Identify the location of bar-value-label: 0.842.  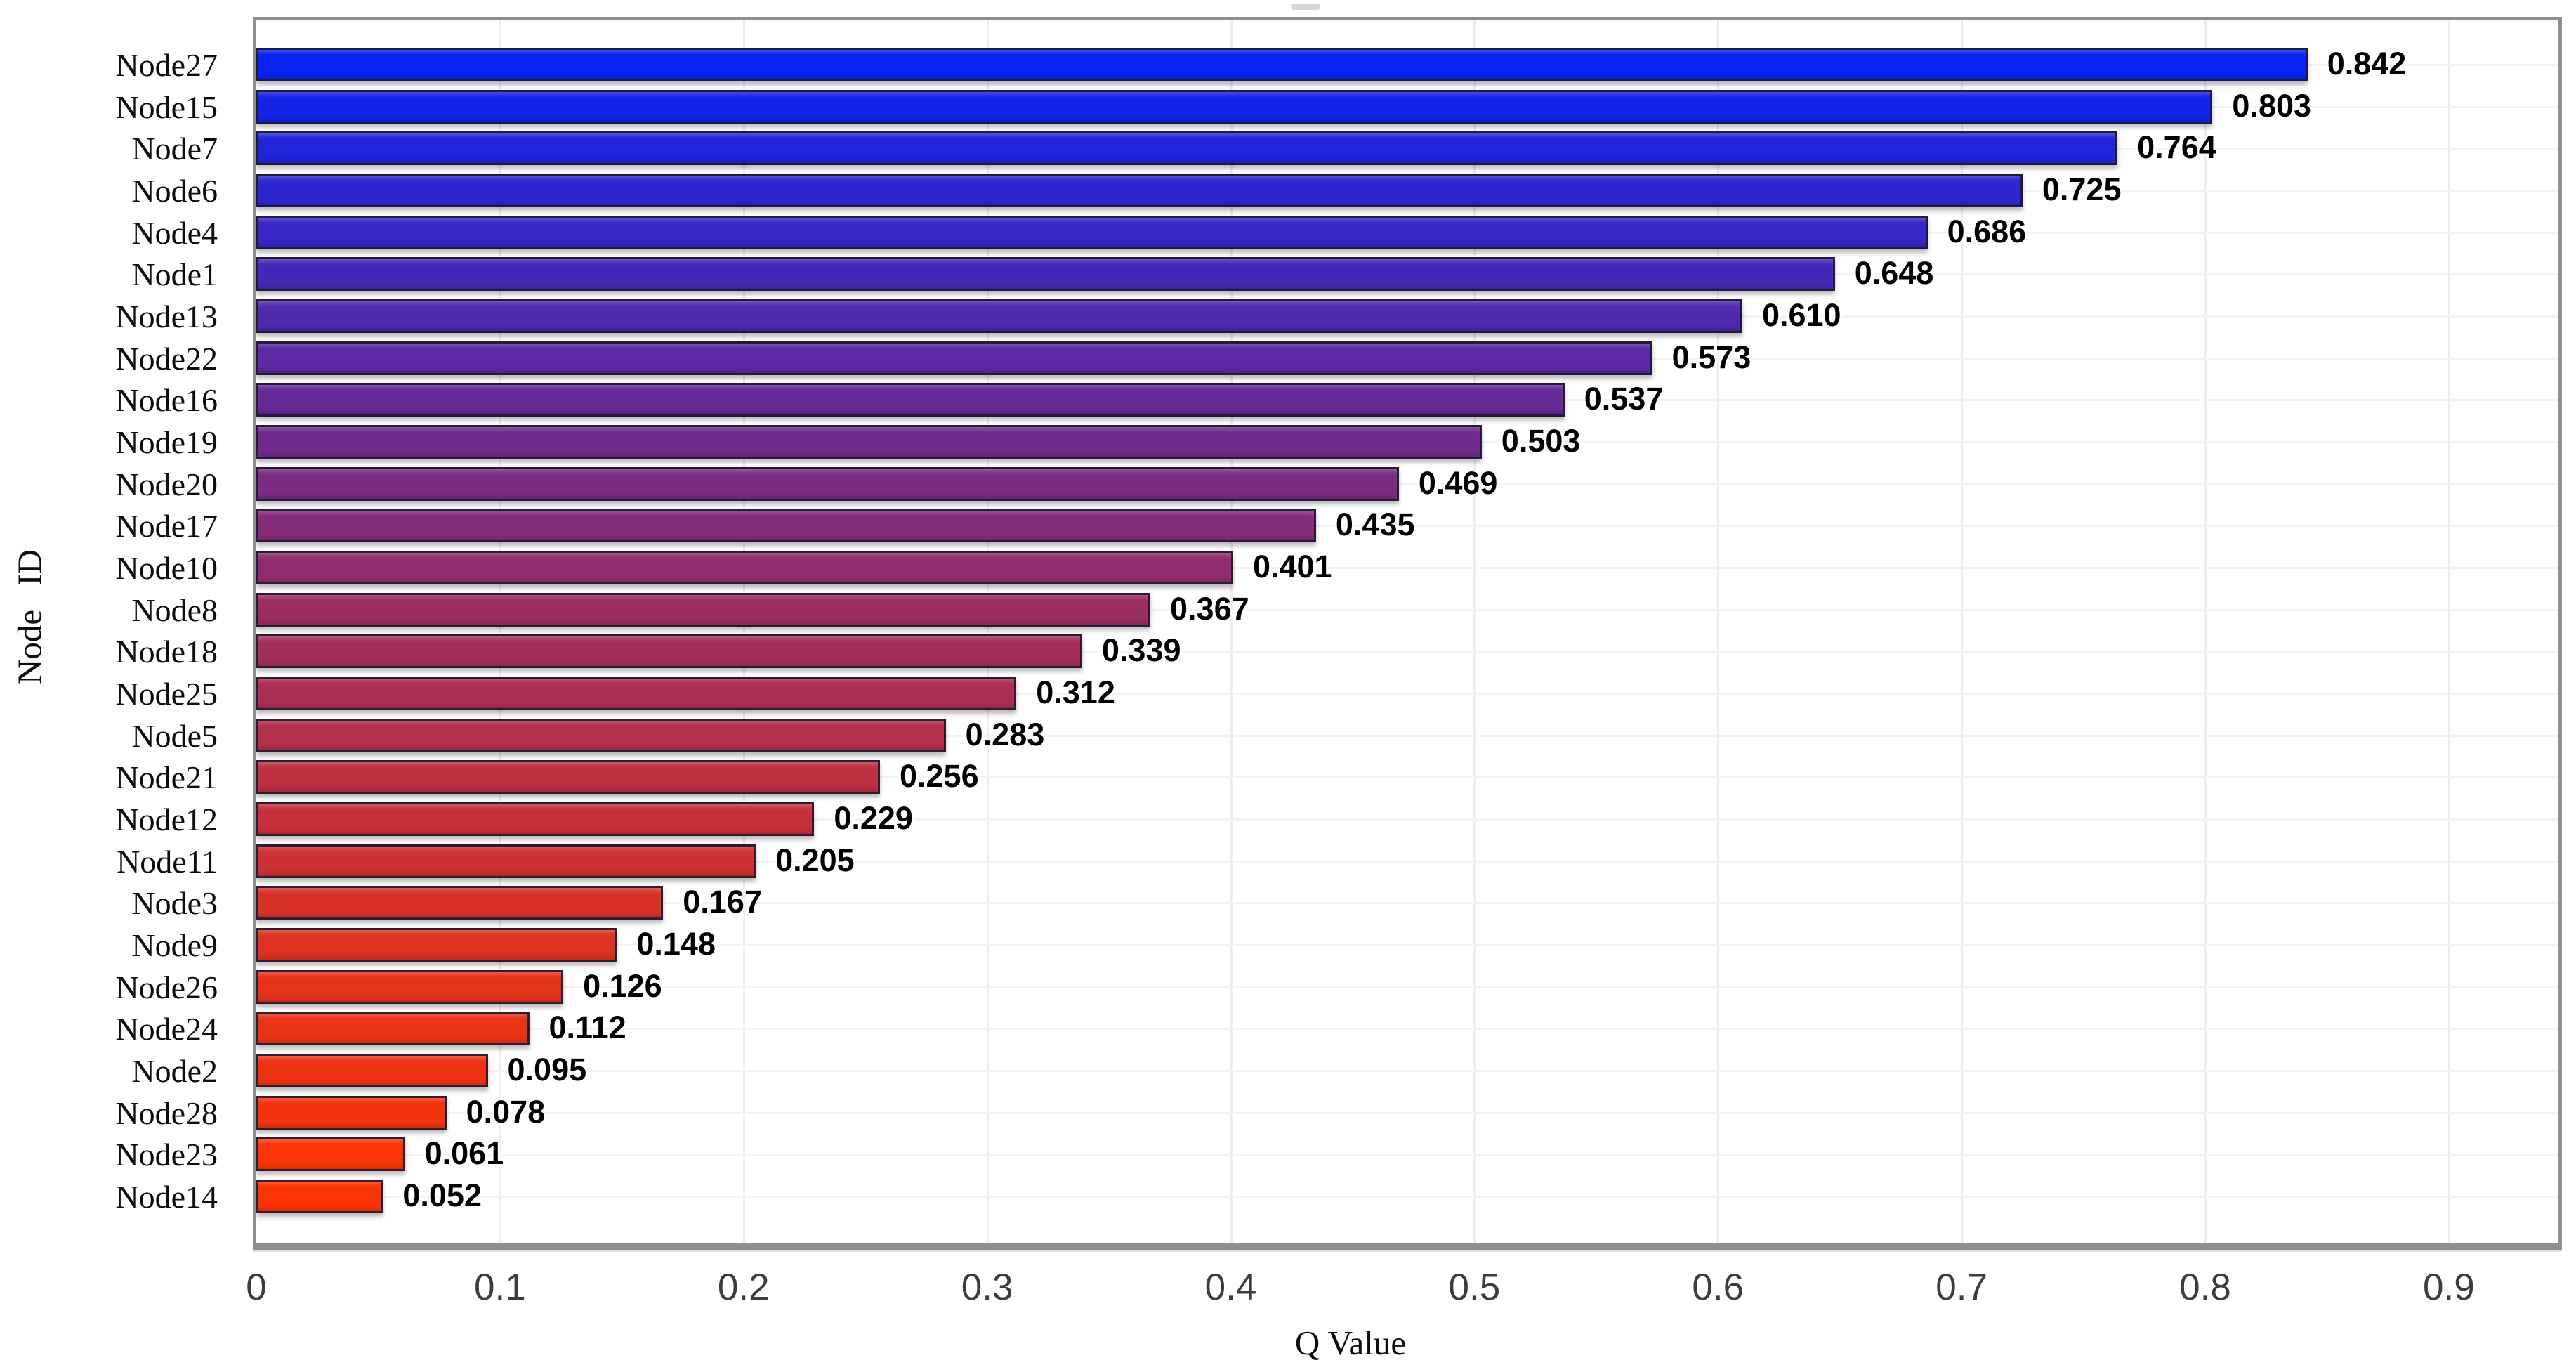
(2367, 63).